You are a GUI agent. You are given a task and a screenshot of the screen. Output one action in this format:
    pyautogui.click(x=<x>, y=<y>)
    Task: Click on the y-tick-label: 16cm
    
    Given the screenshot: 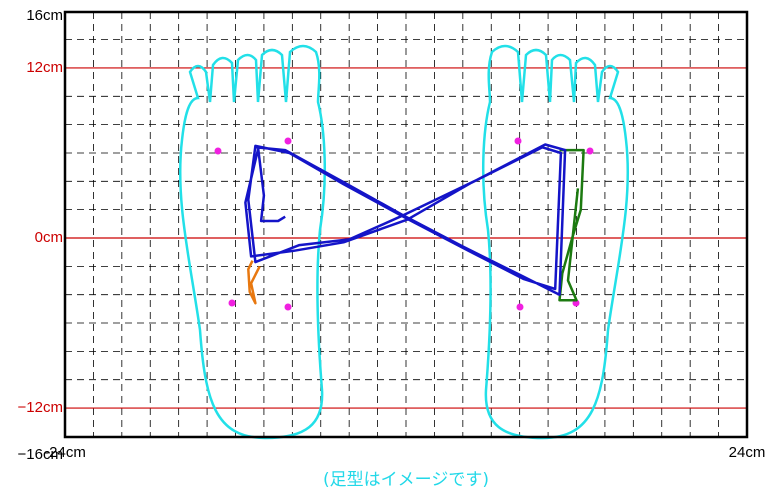 What is the action you would take?
    pyautogui.click(x=44, y=15)
    